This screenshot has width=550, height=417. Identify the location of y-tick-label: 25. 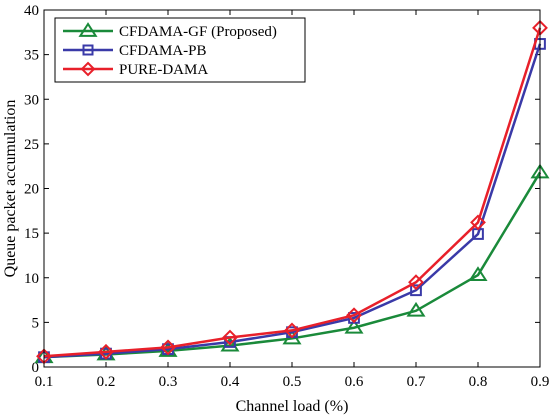
(31, 145).